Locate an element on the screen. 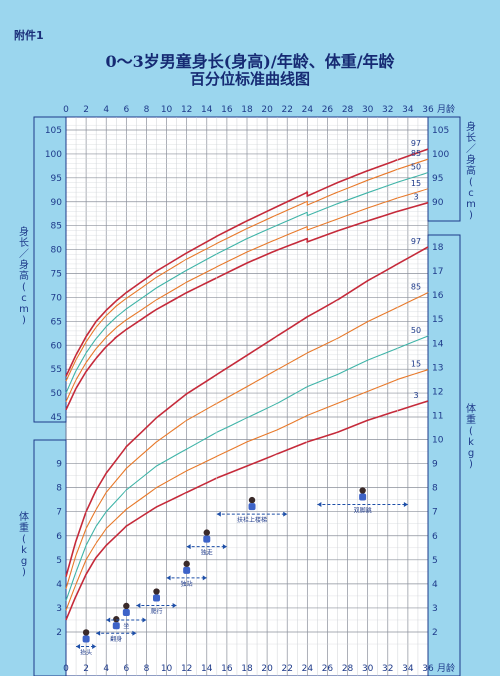  weight-tick-left: 8 is located at coordinates (59, 489).